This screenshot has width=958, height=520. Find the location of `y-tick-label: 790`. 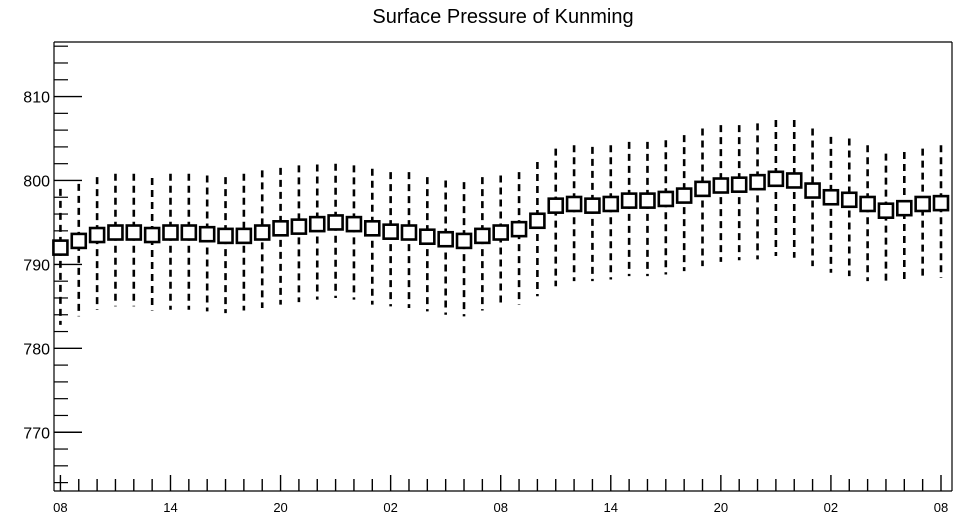

y-tick-label: 790 is located at coordinates (36, 265).